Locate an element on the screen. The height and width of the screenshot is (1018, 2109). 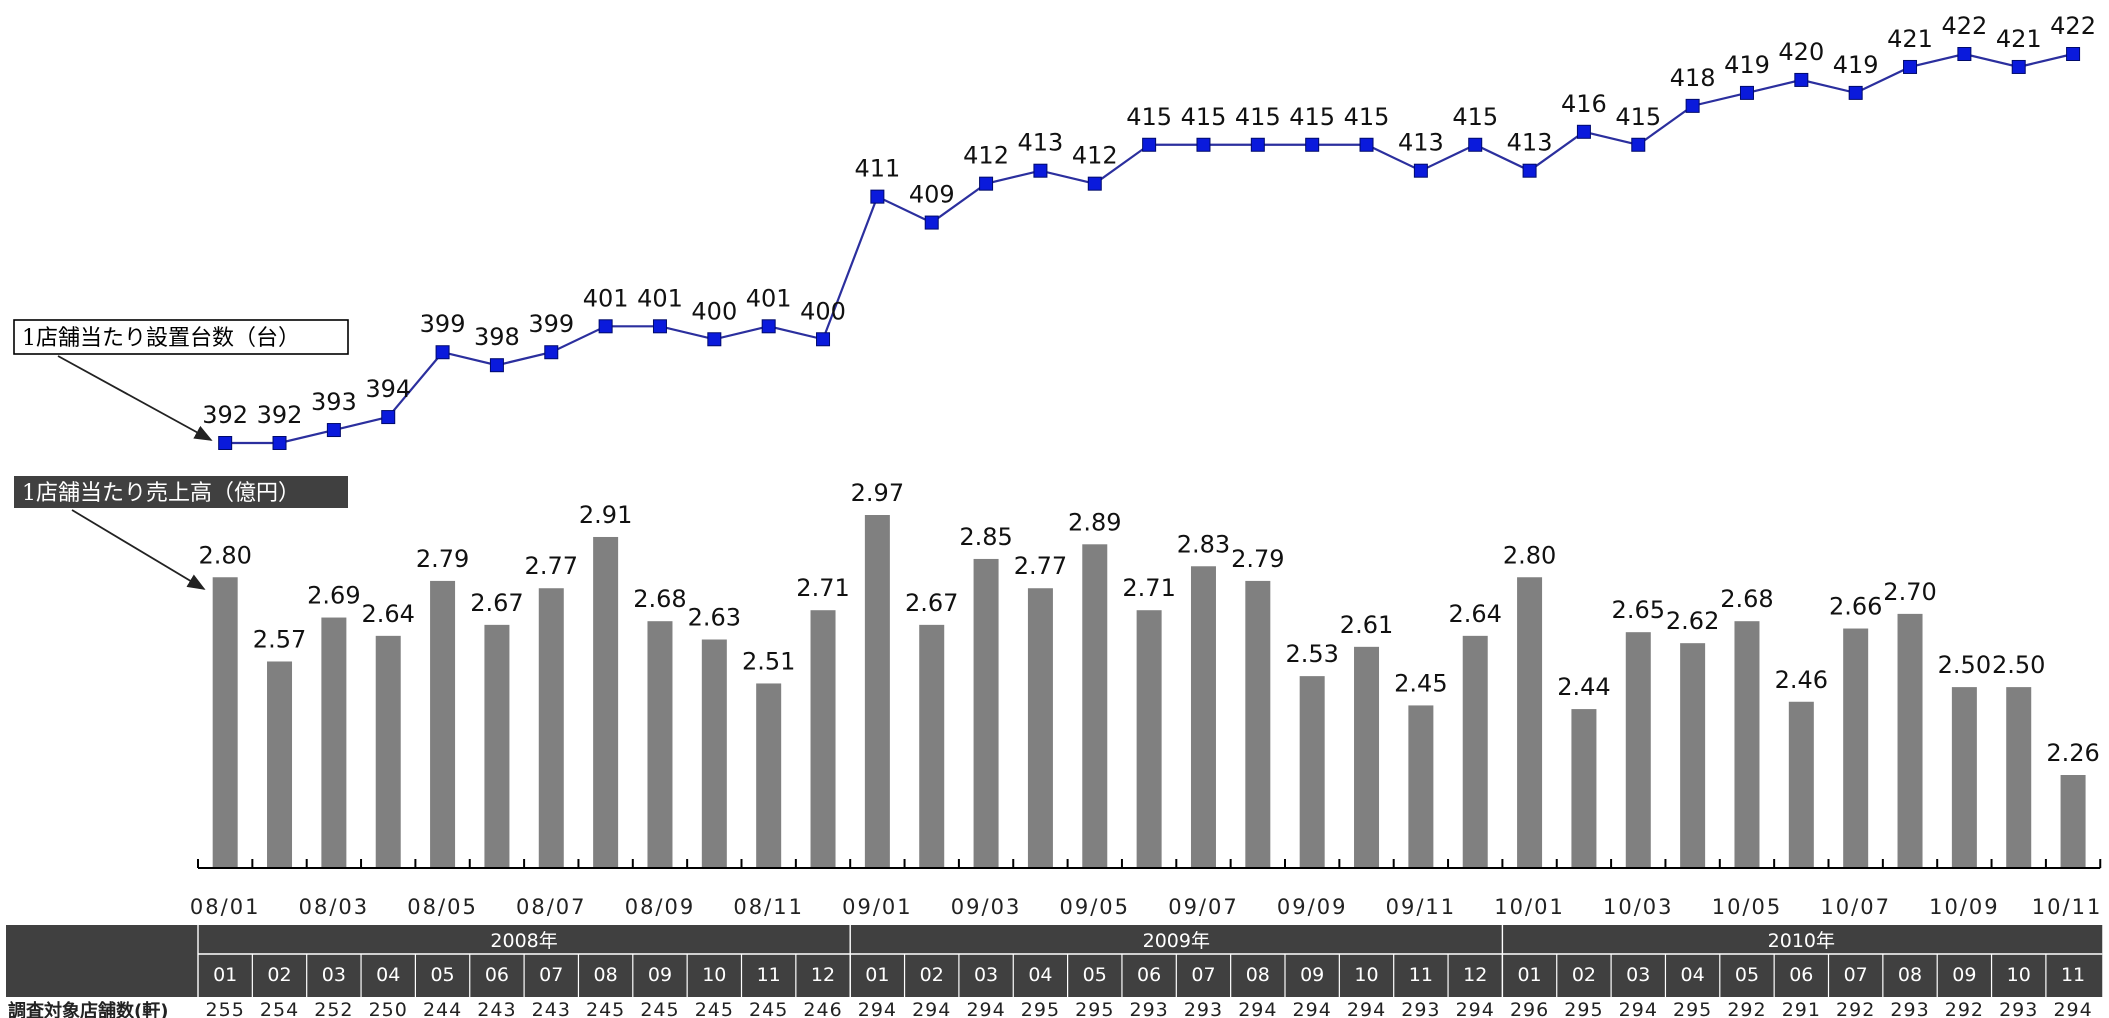
line-value-label: 416 is located at coordinates (1584, 104).